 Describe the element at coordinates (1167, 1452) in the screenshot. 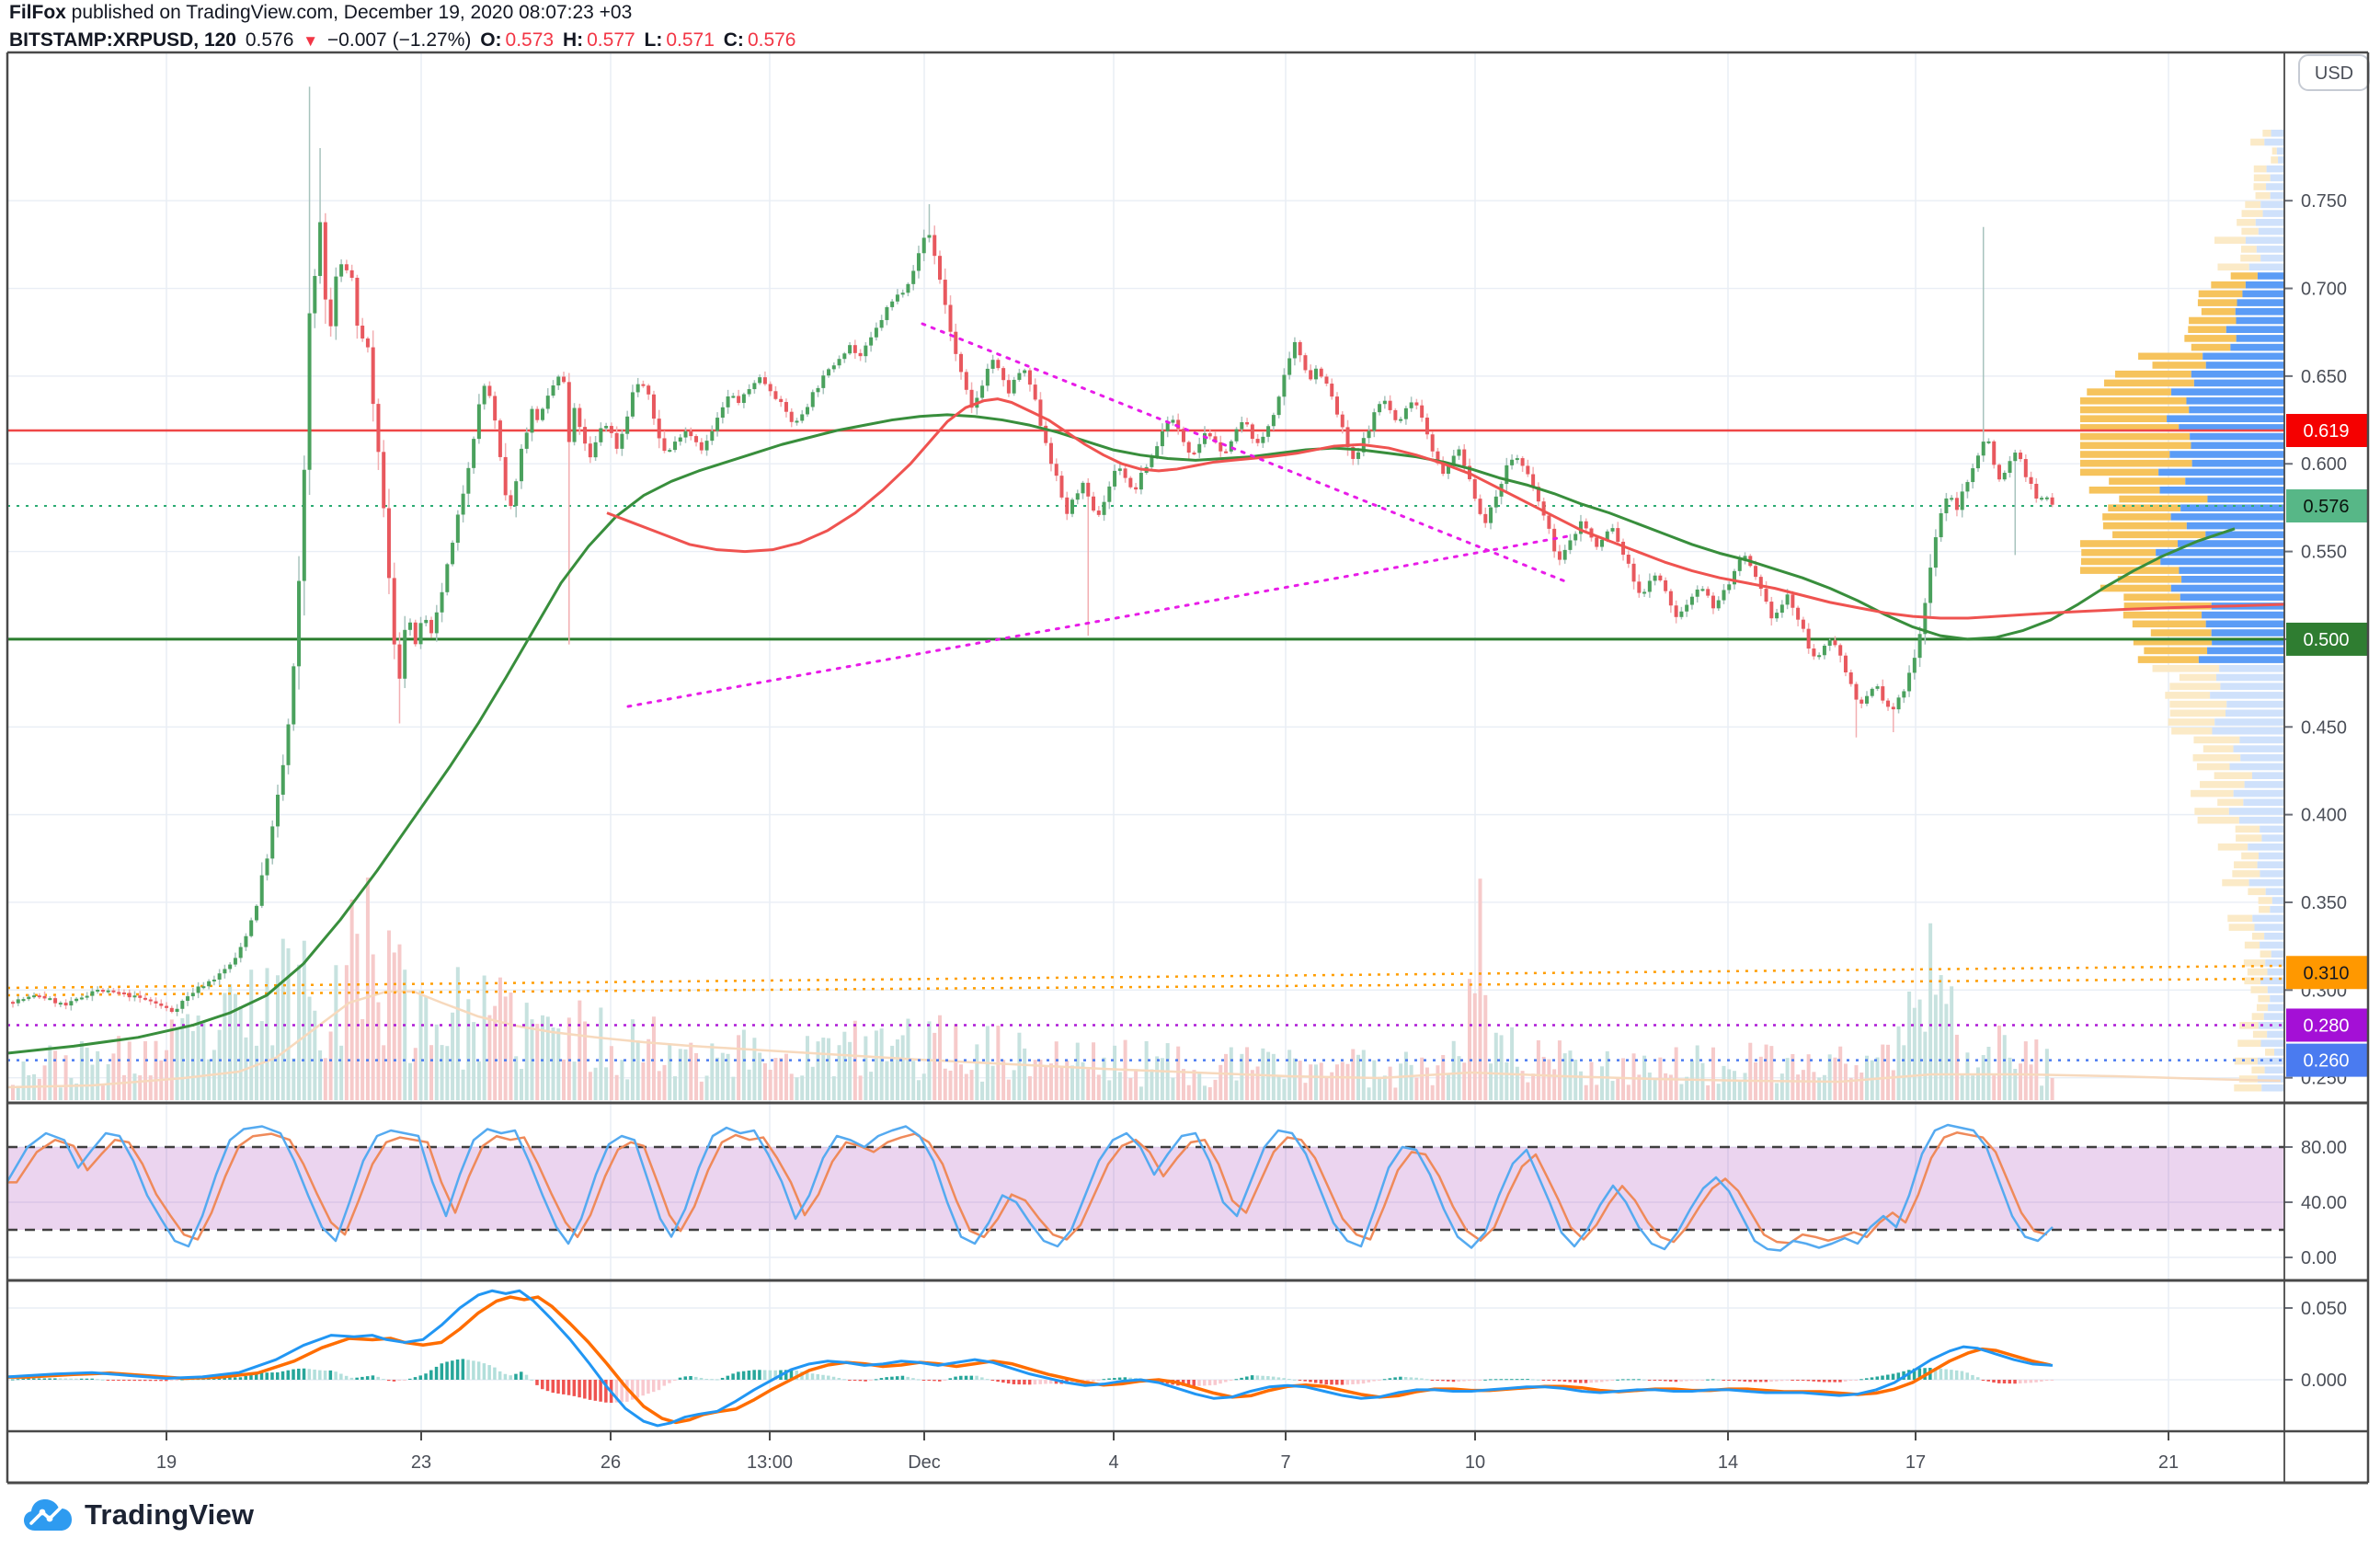

I see `time-axis: 19 23 26 13:00 Dec 4 7 10 14 17 21` at that location.